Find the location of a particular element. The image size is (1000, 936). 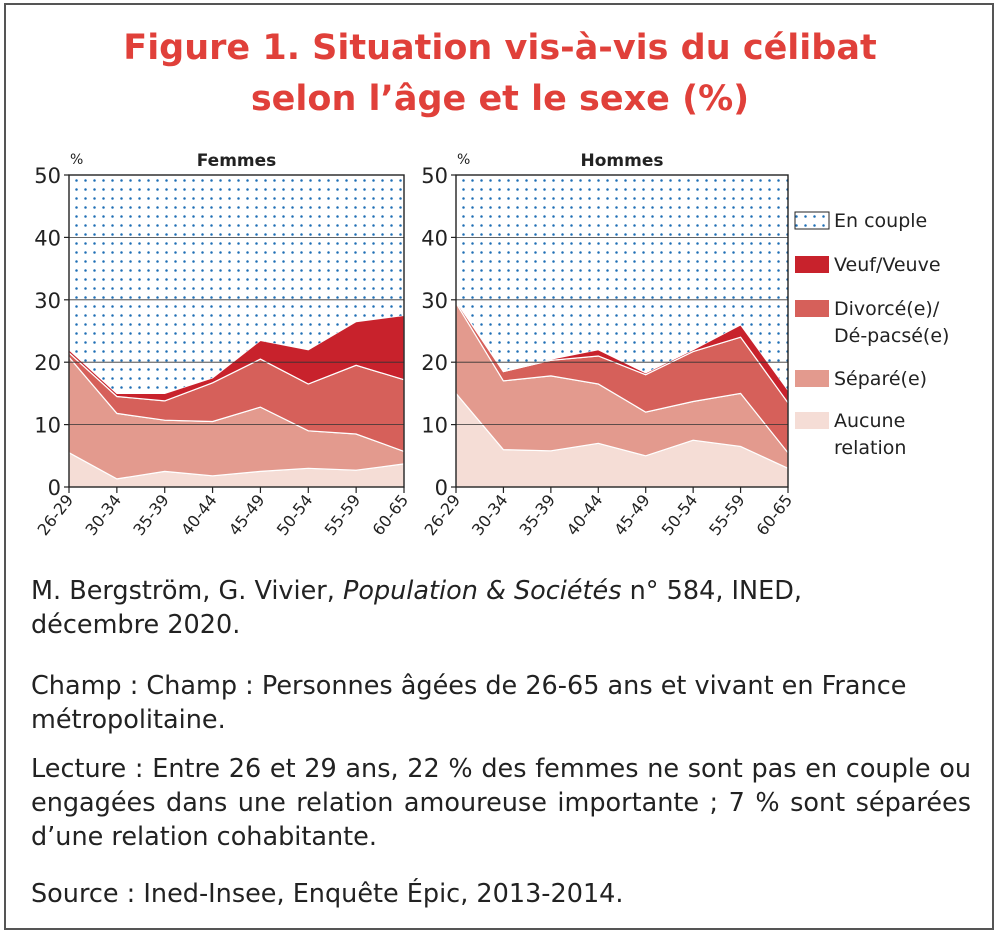

legend-label: Aucune is located at coordinates (869, 421).